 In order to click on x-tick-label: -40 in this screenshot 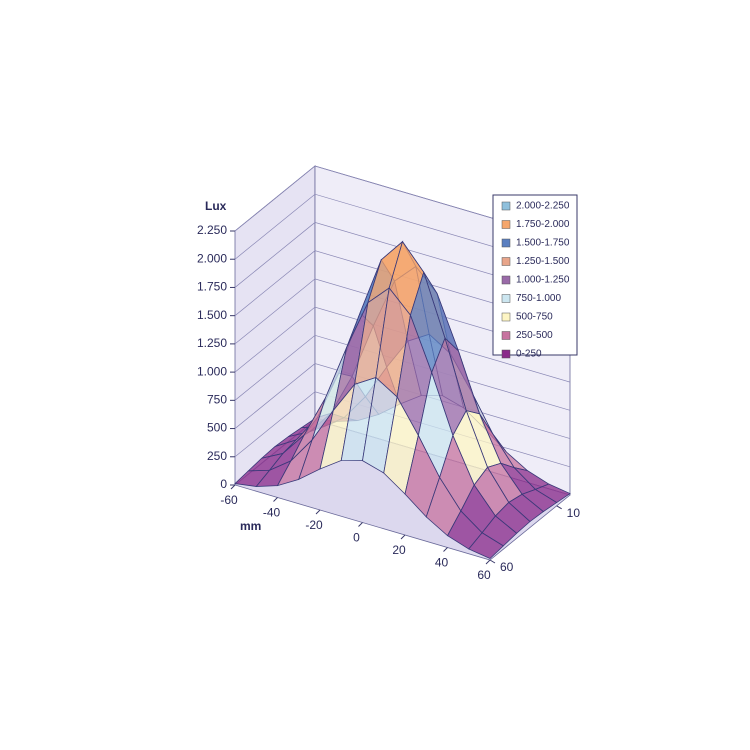, I will do `click(272, 513)`.